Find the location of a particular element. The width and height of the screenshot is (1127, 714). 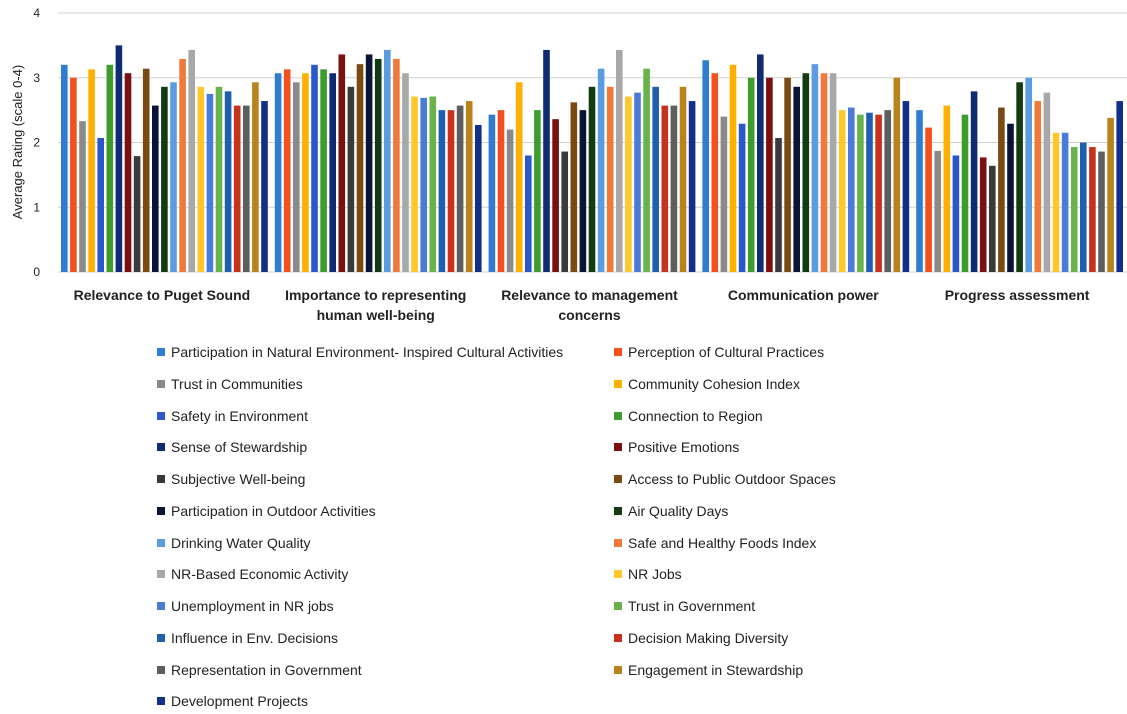

x-tick-label: Relevance to management is located at coordinates (589, 295).